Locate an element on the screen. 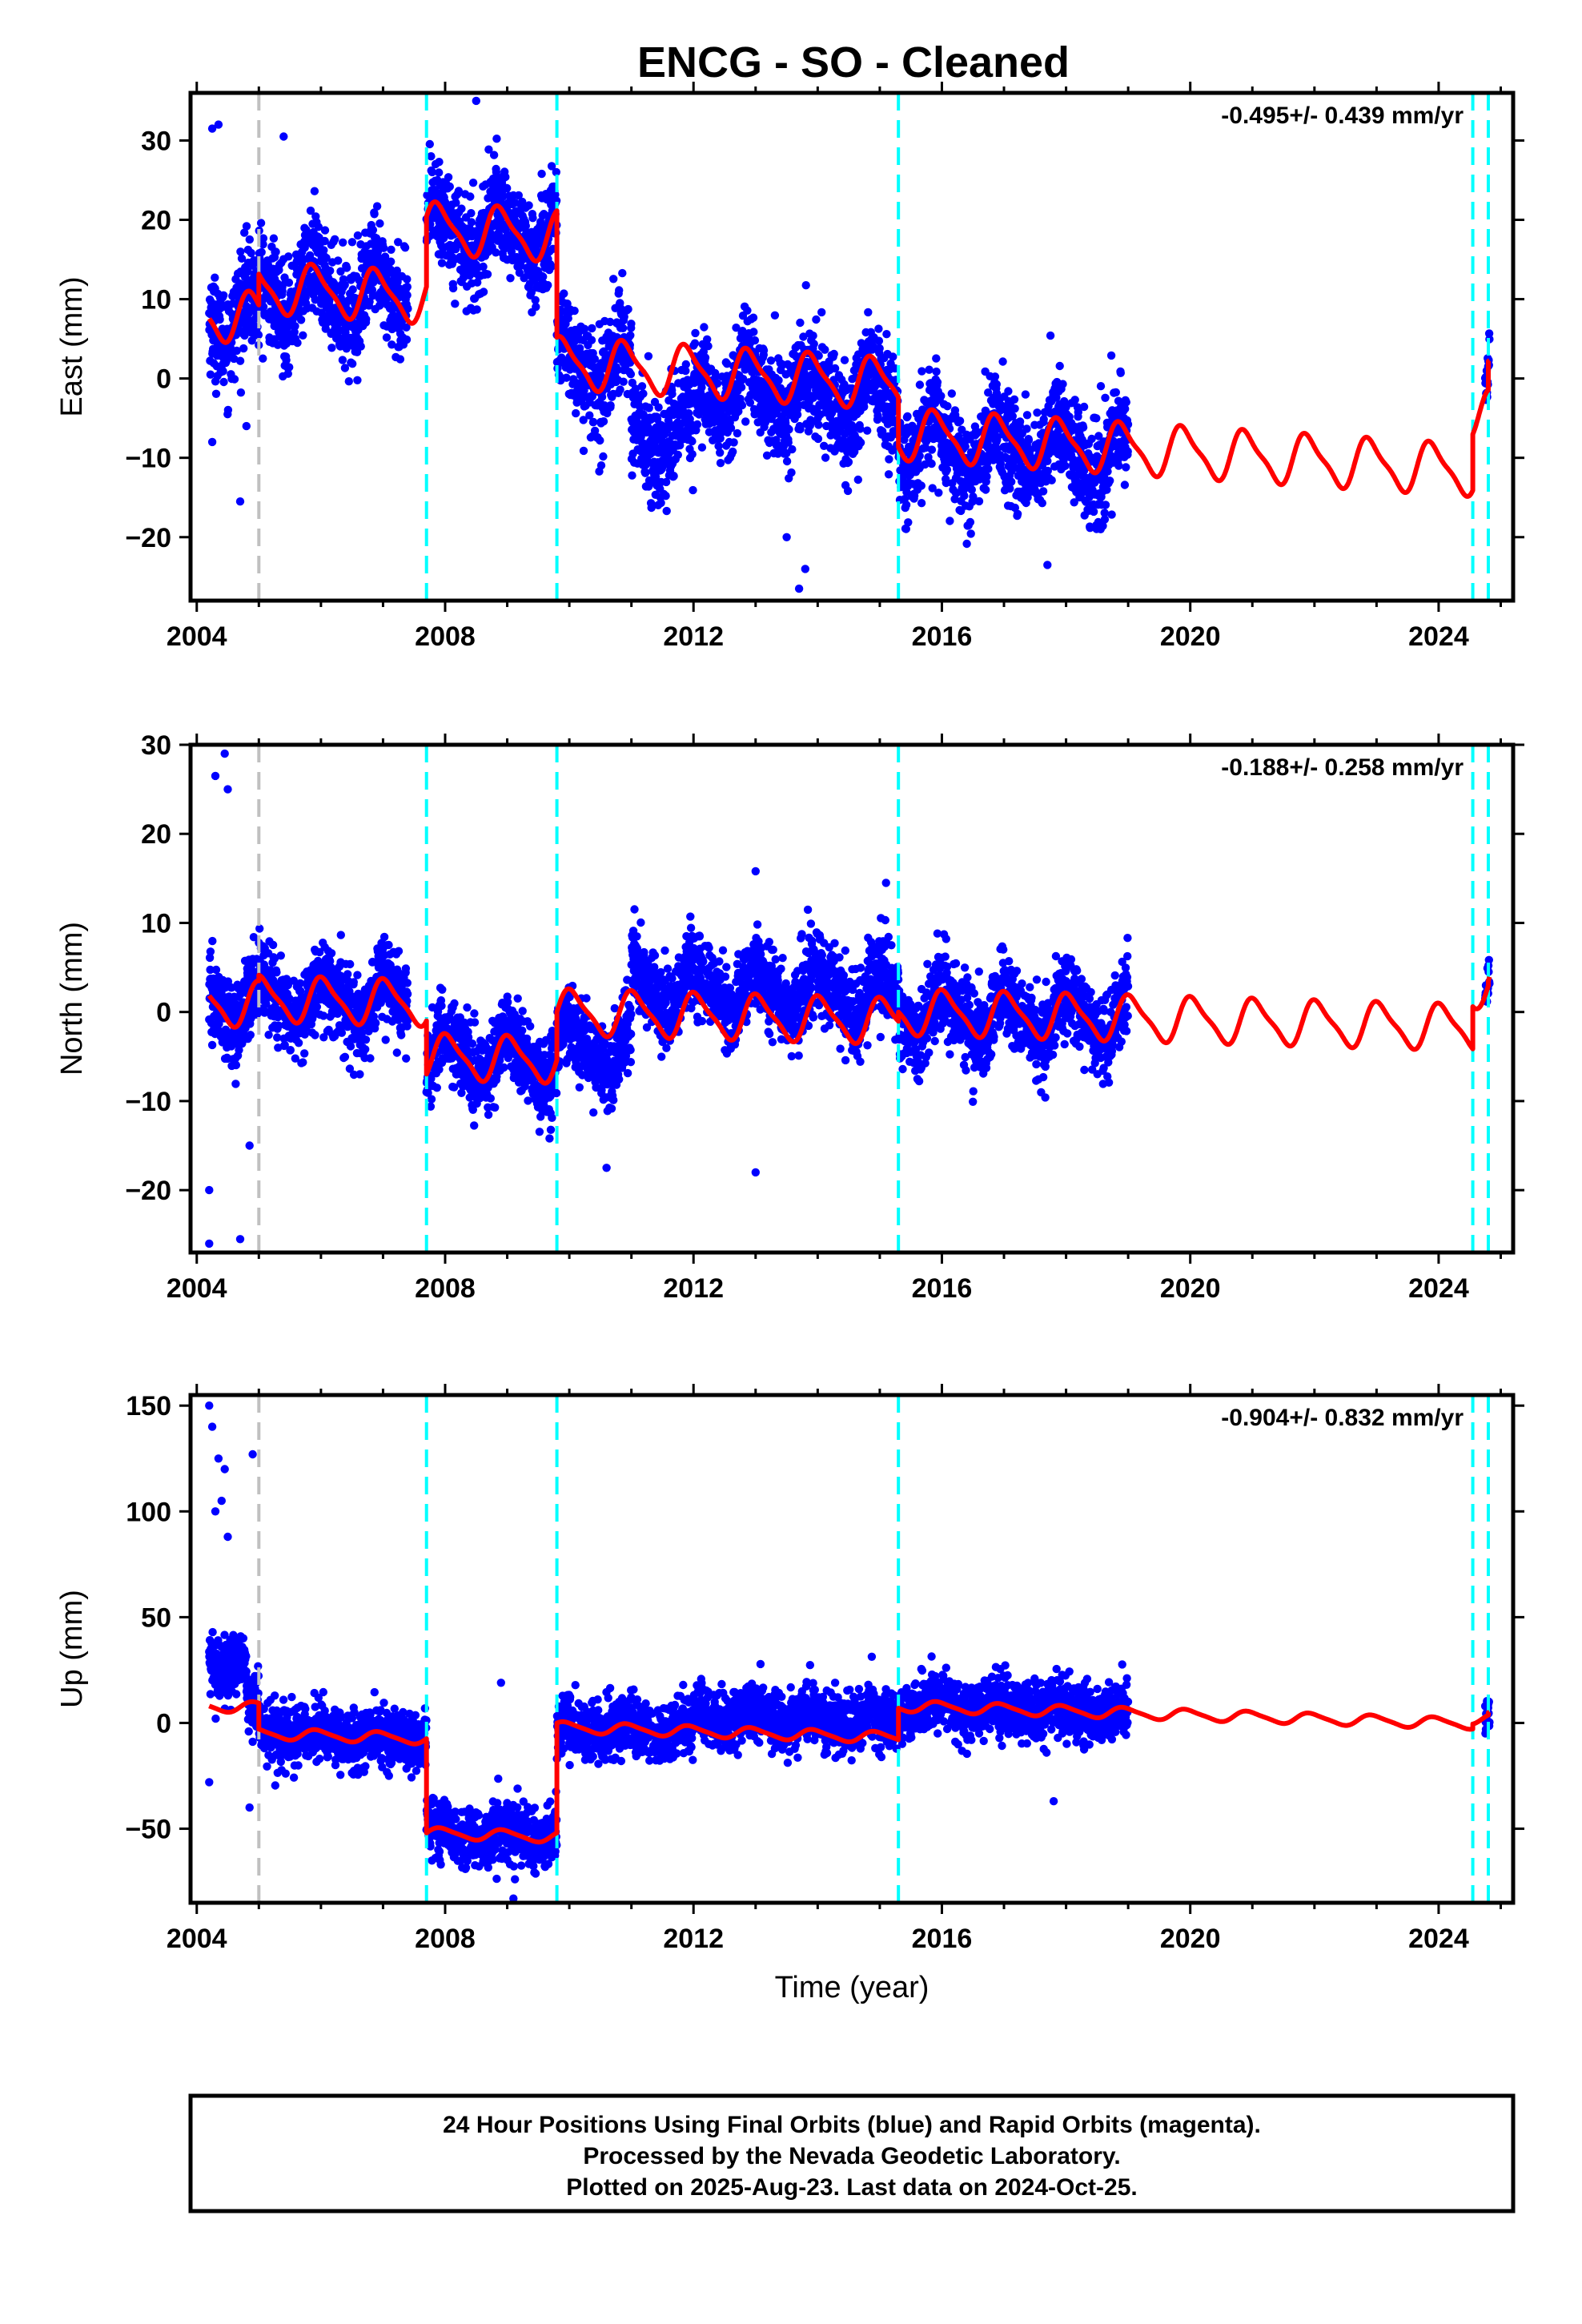 This screenshot has width=1582, height=2324. y-axis-label: East (mm) is located at coordinates (72, 346).